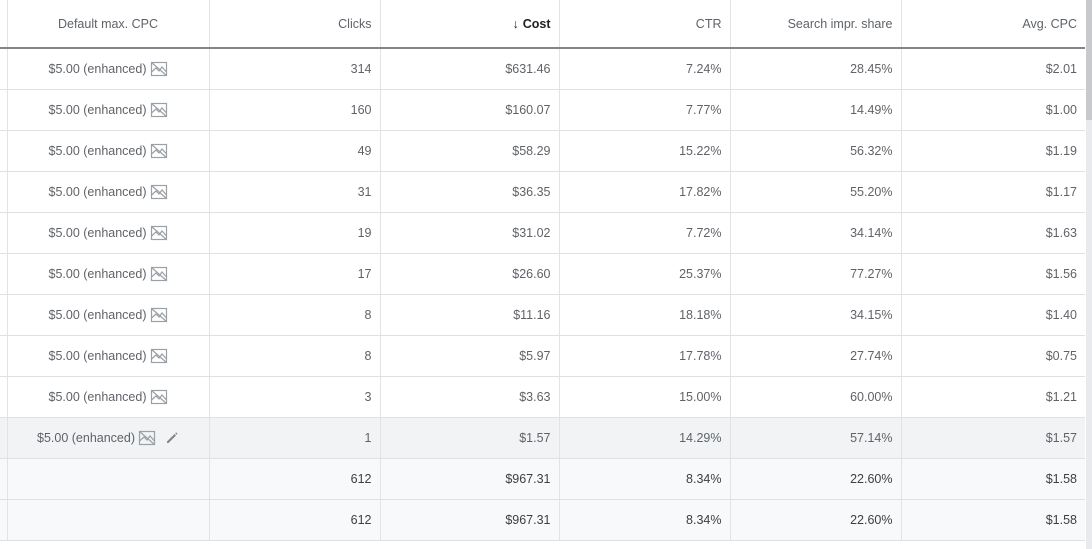 The height and width of the screenshot is (549, 1092). I want to click on ctr-cell: 7.77%, so click(644, 110).